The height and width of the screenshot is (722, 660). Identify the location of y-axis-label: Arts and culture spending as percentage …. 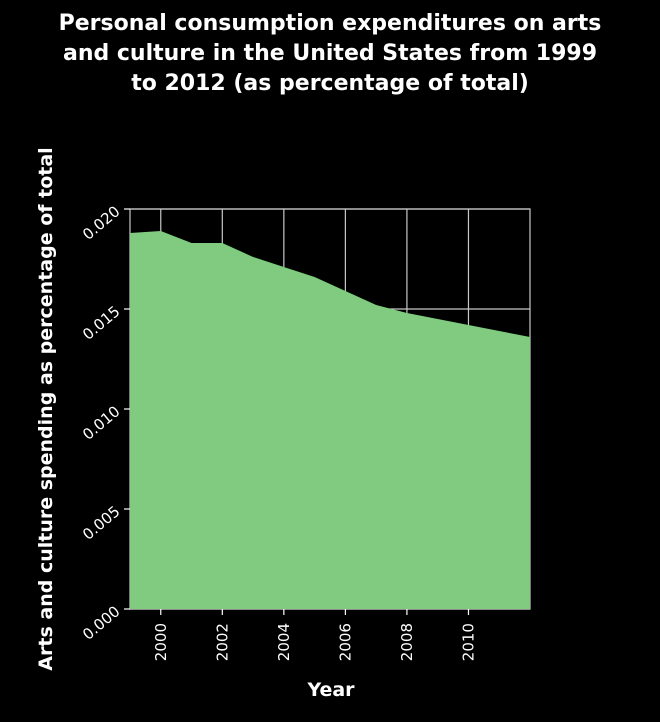
(46, 408).